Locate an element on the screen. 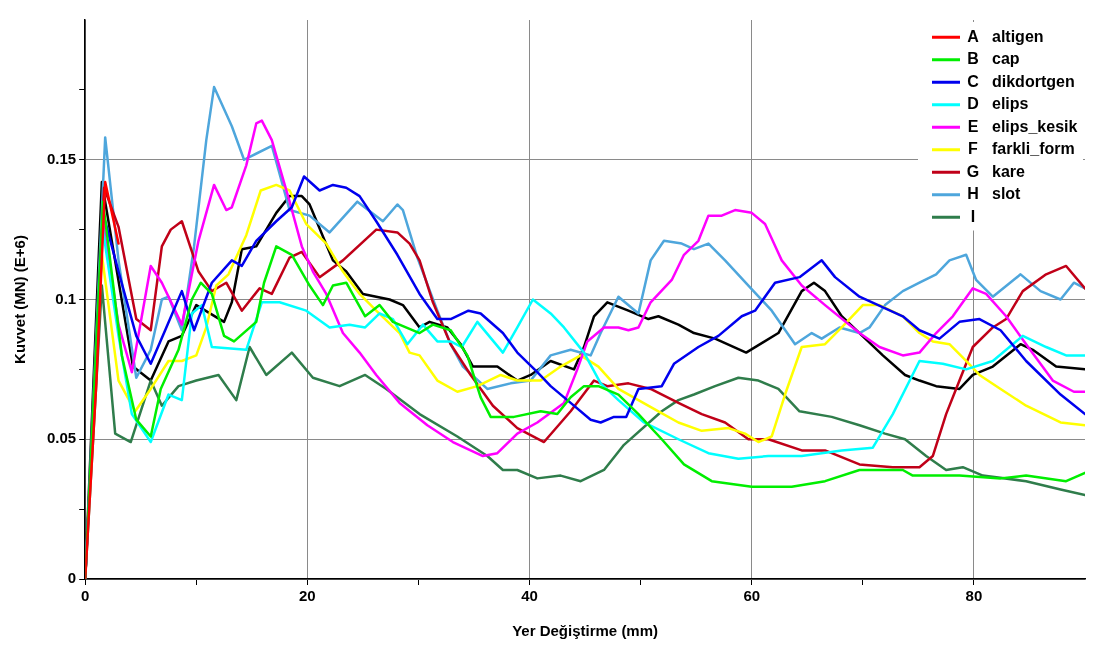 The height and width of the screenshot is (653, 1097). legend-label: I is located at coordinates (973, 216).